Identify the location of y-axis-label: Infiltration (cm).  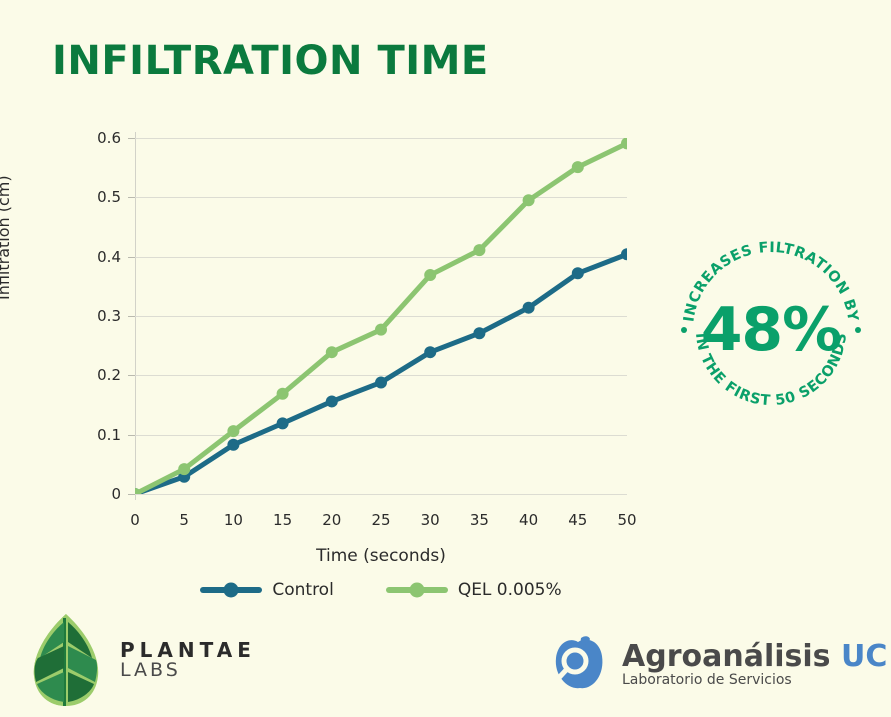
(6, 237).